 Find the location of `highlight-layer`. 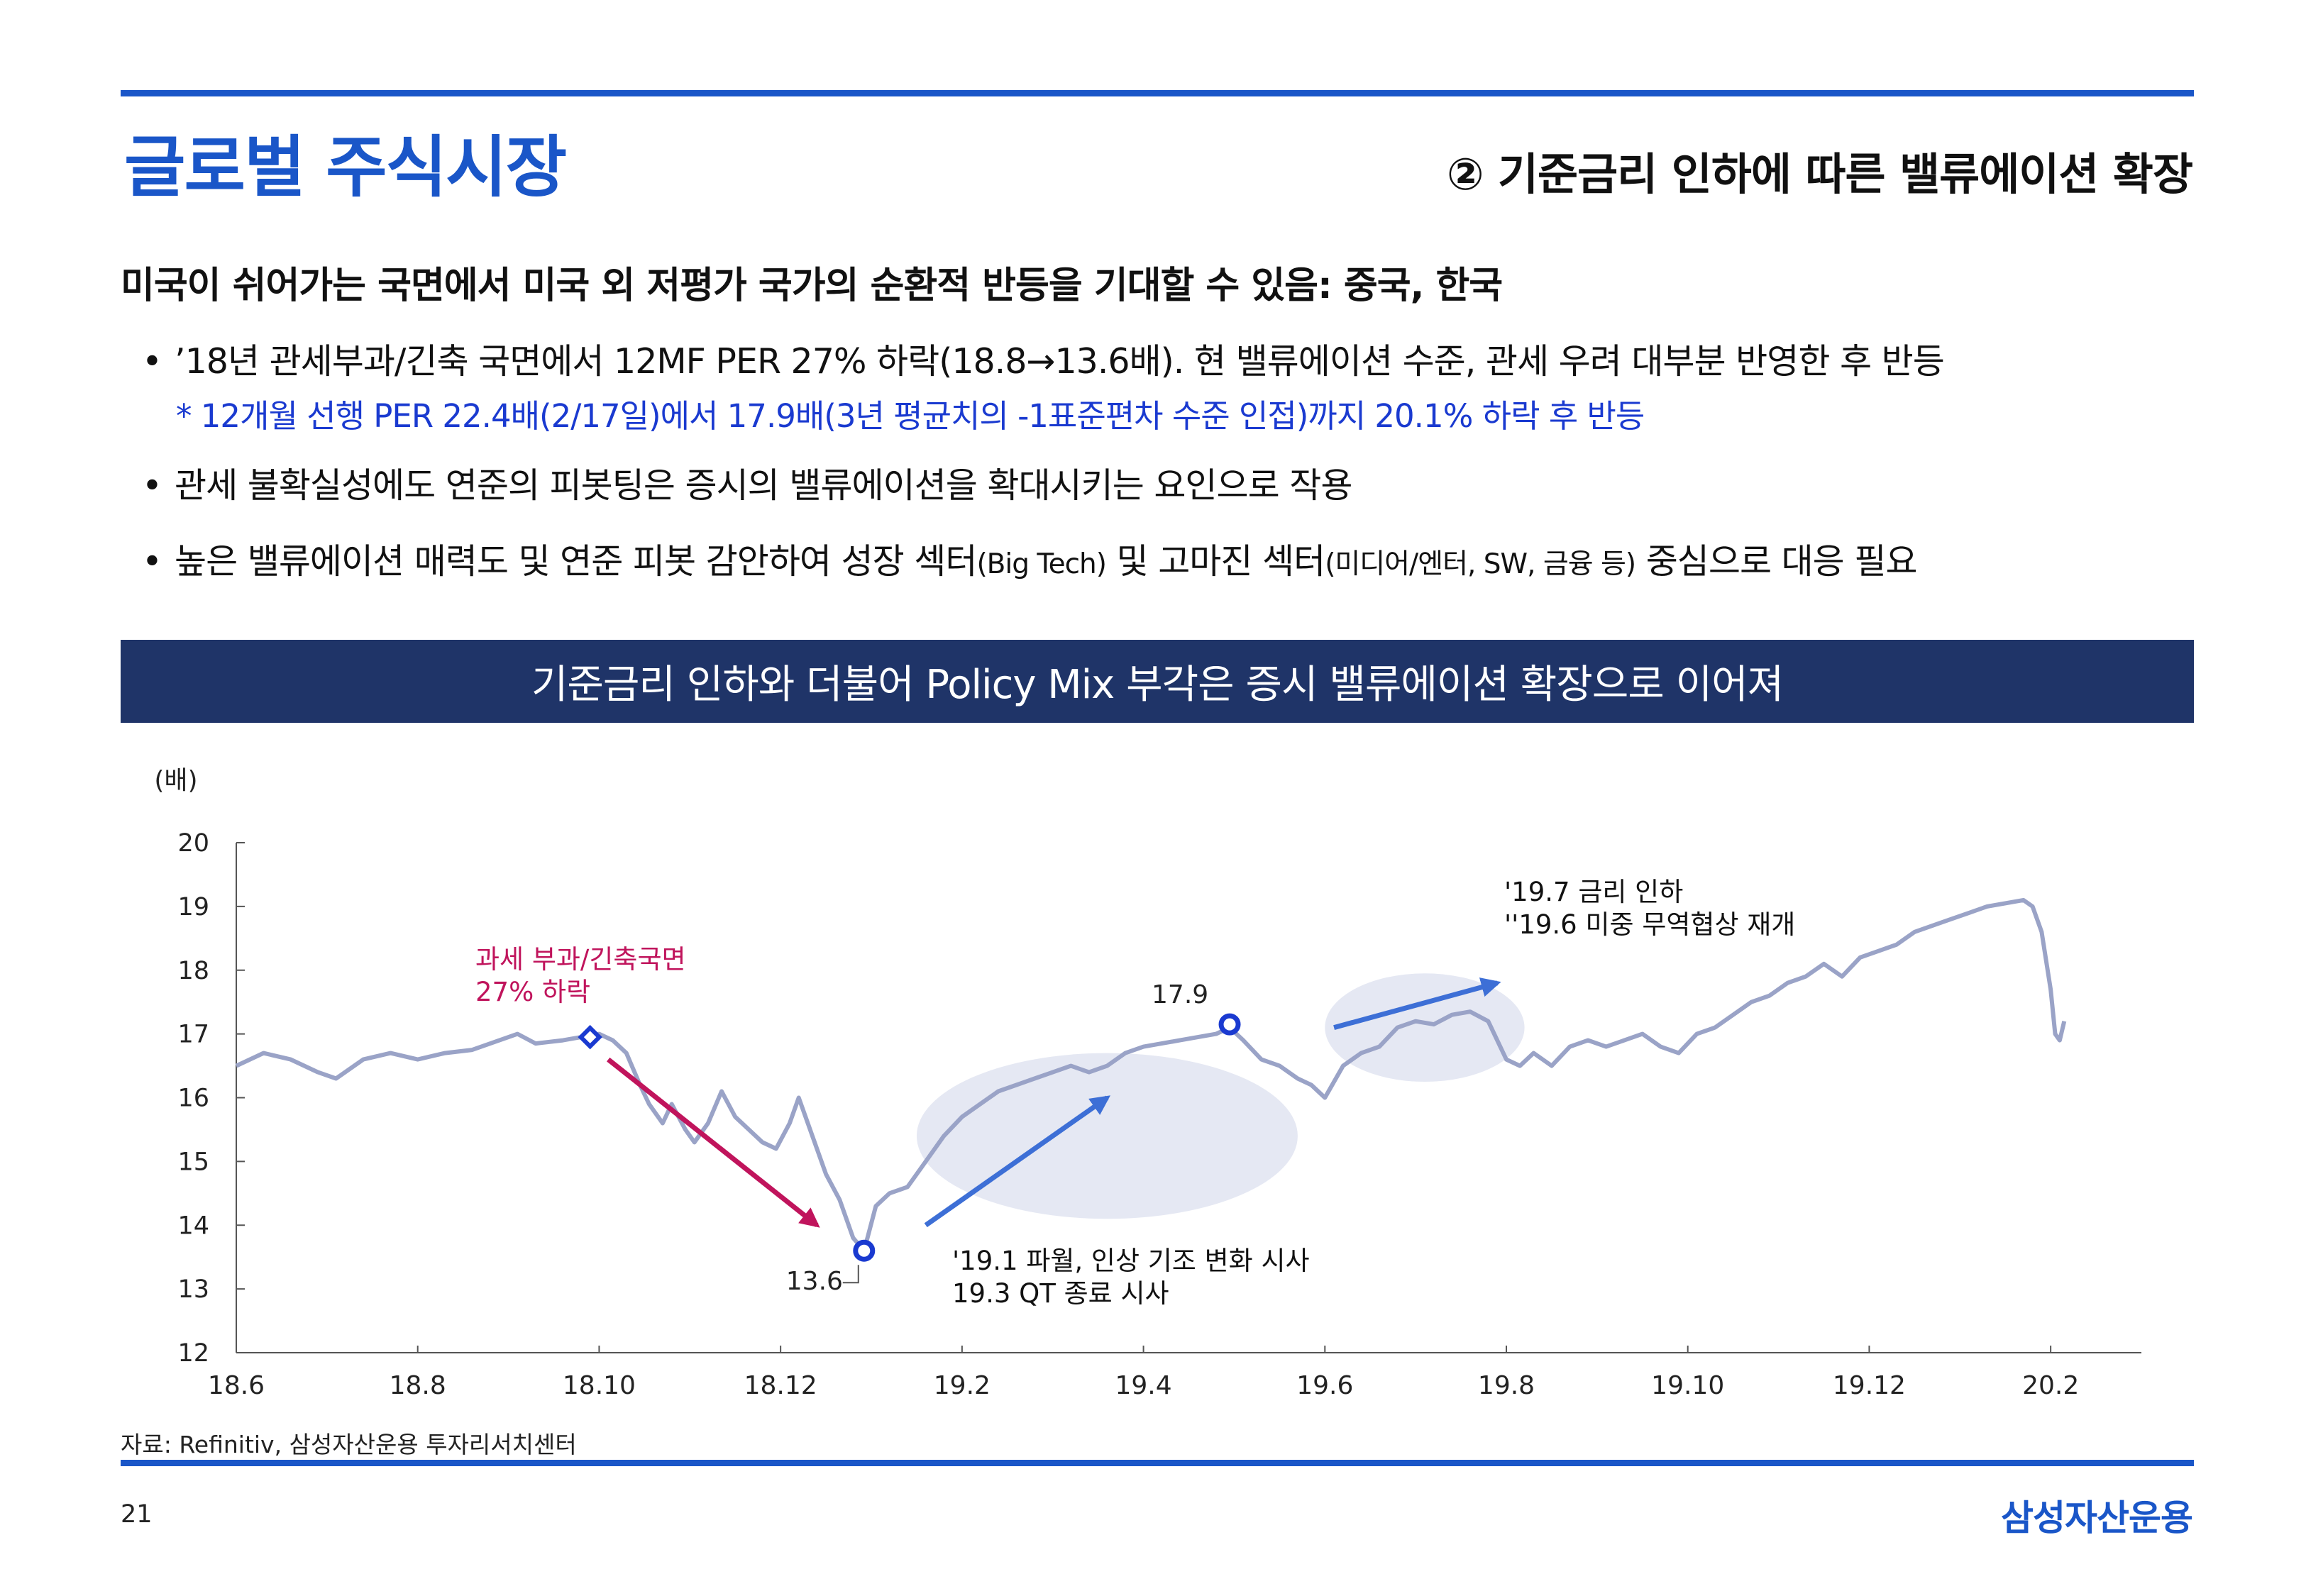

highlight-layer is located at coordinates (1220, 1096).